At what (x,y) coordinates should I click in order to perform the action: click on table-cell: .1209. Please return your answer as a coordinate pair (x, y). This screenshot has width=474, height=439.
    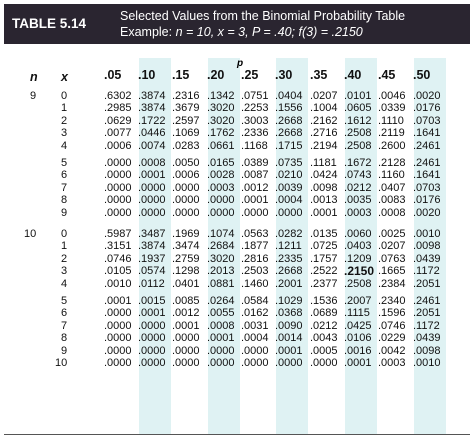
    Looking at the image, I should click on (358, 258).